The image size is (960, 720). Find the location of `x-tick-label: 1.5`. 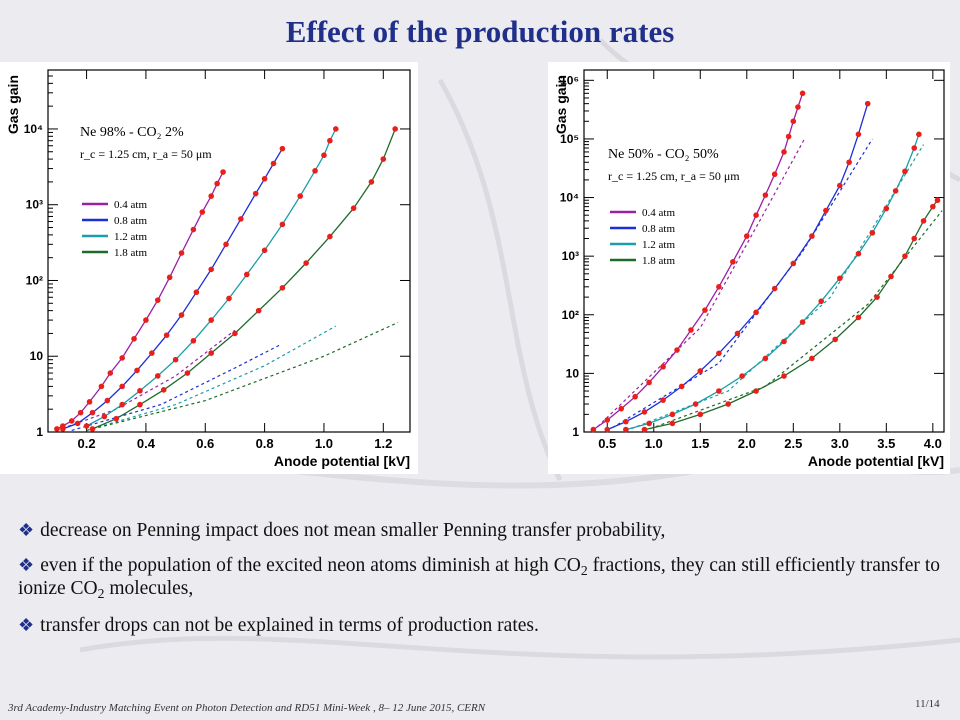

x-tick-label: 1.5 is located at coordinates (700, 443).